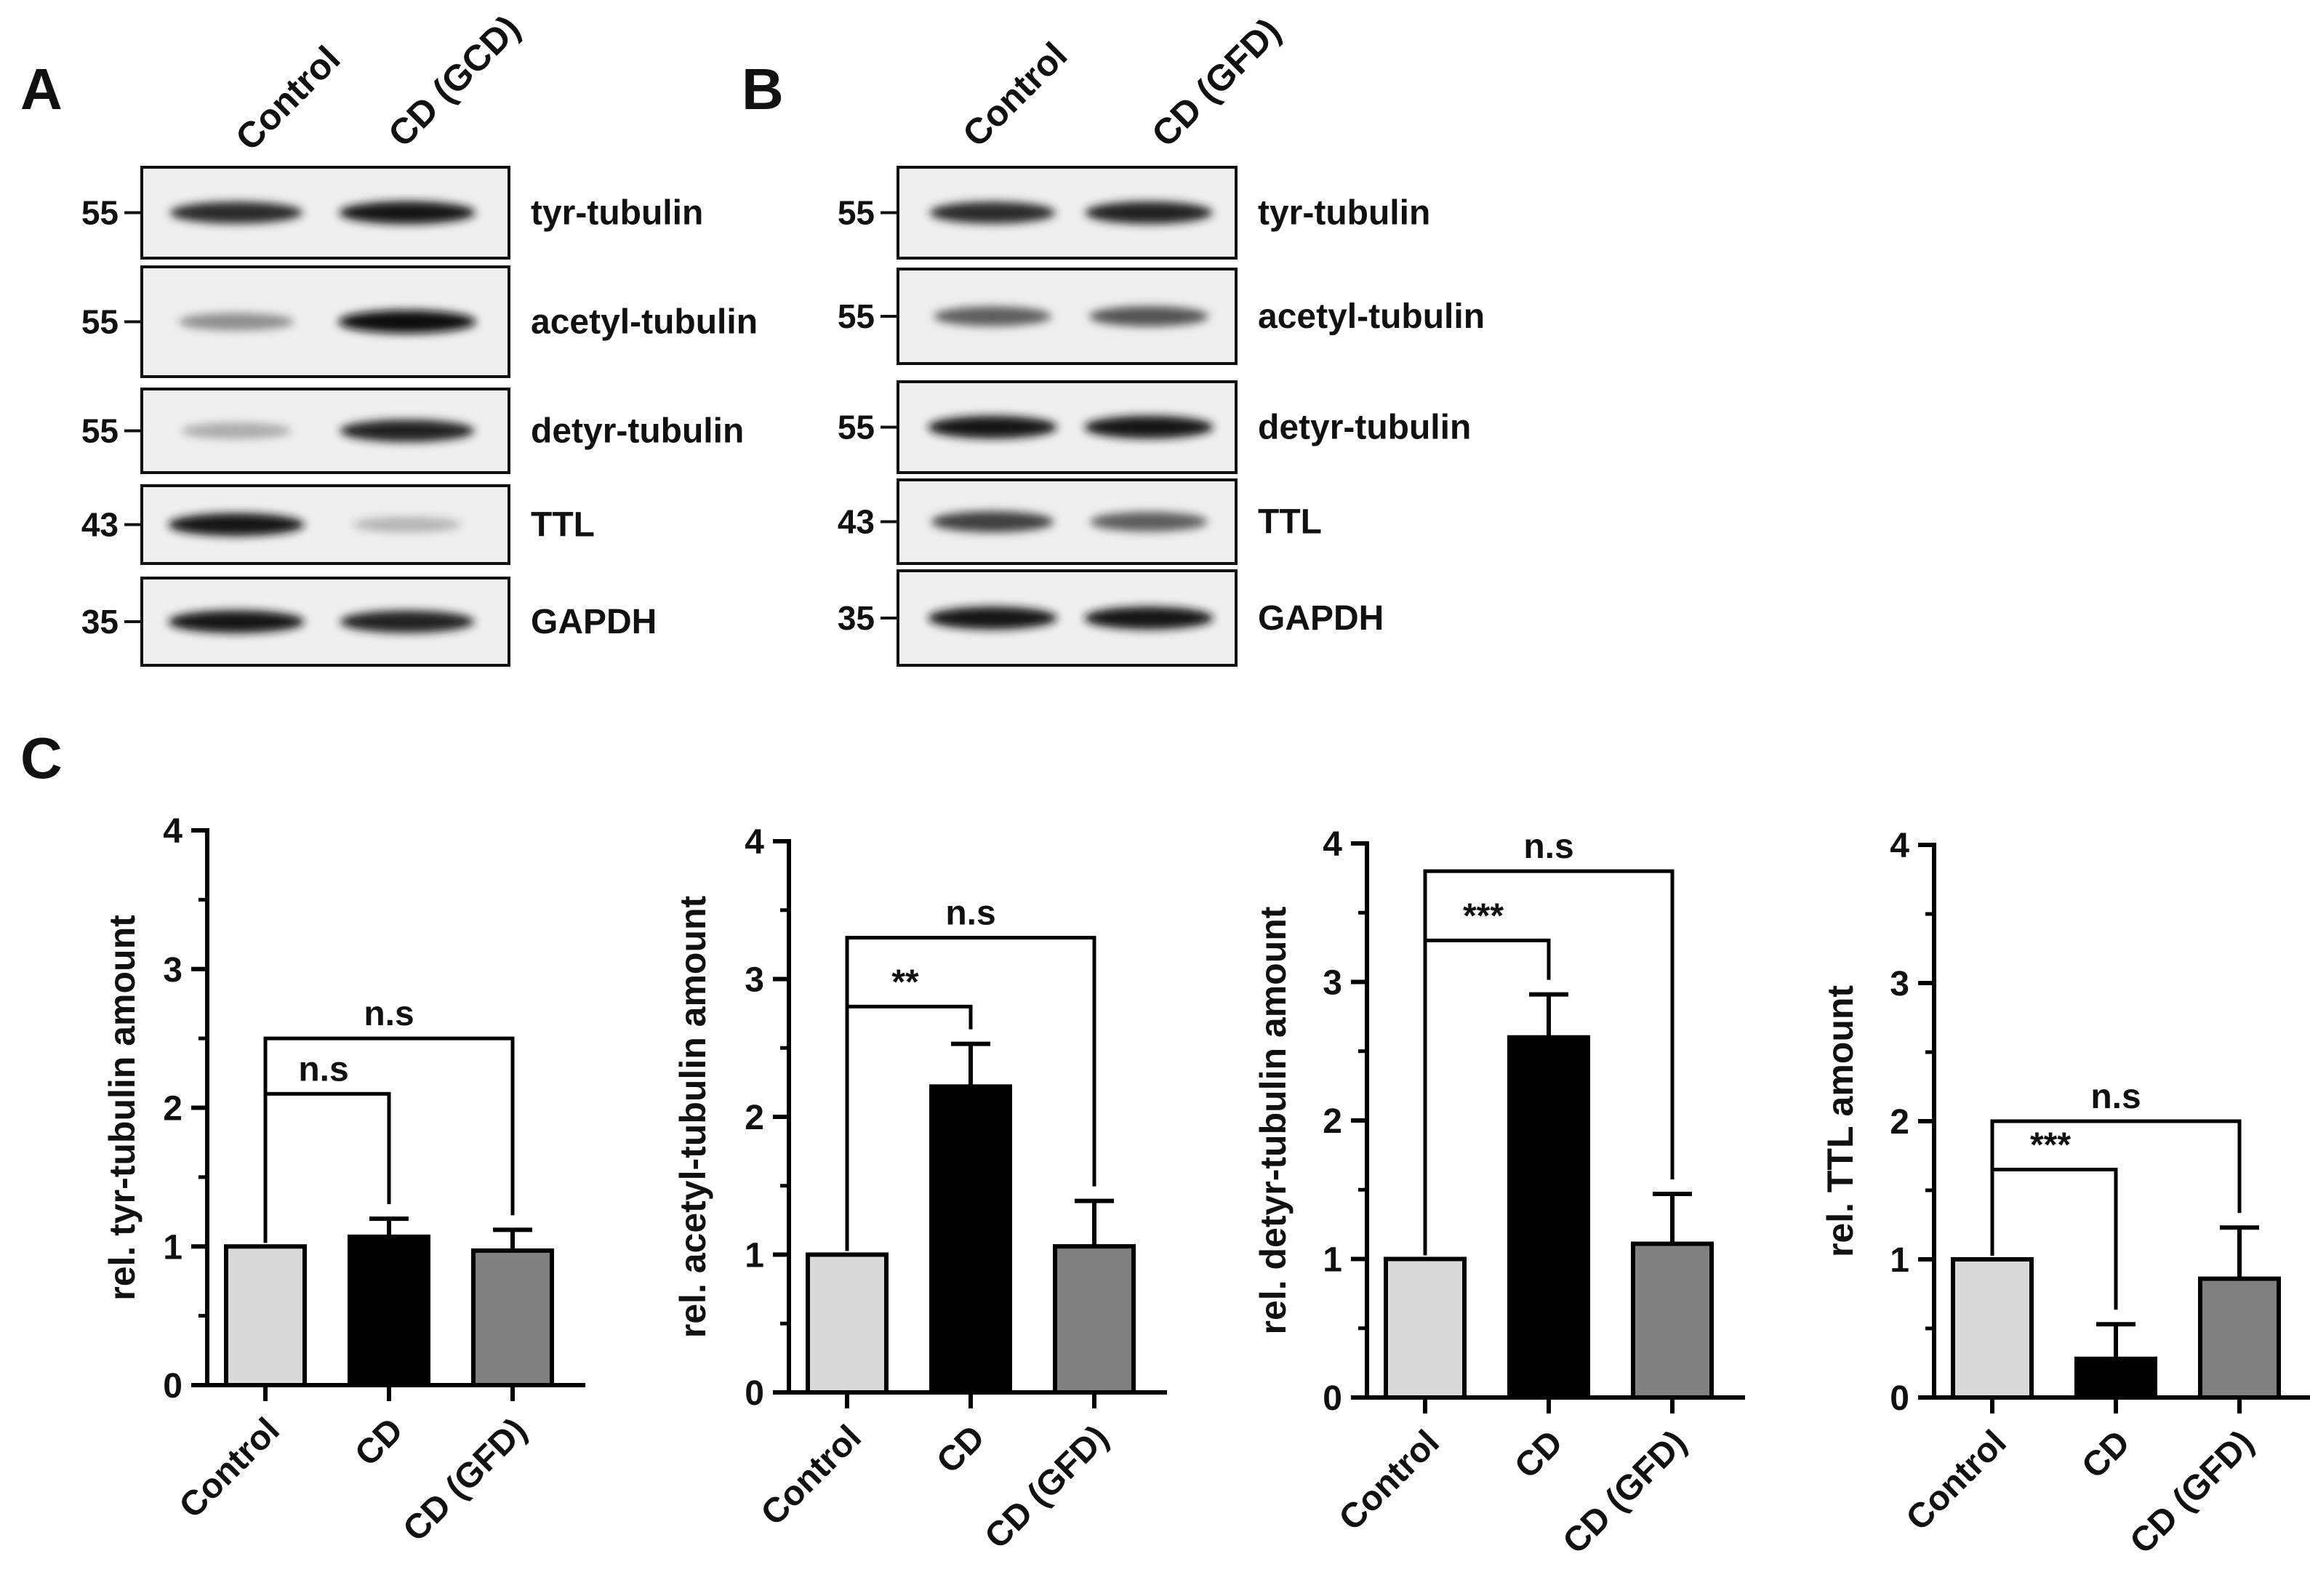 The height and width of the screenshot is (1596, 2310). I want to click on significance-label: **, so click(905, 982).